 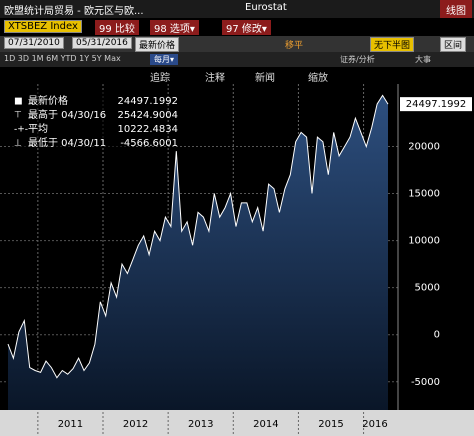 I want to click on y-tick-label: 20000, so click(x=424, y=146).